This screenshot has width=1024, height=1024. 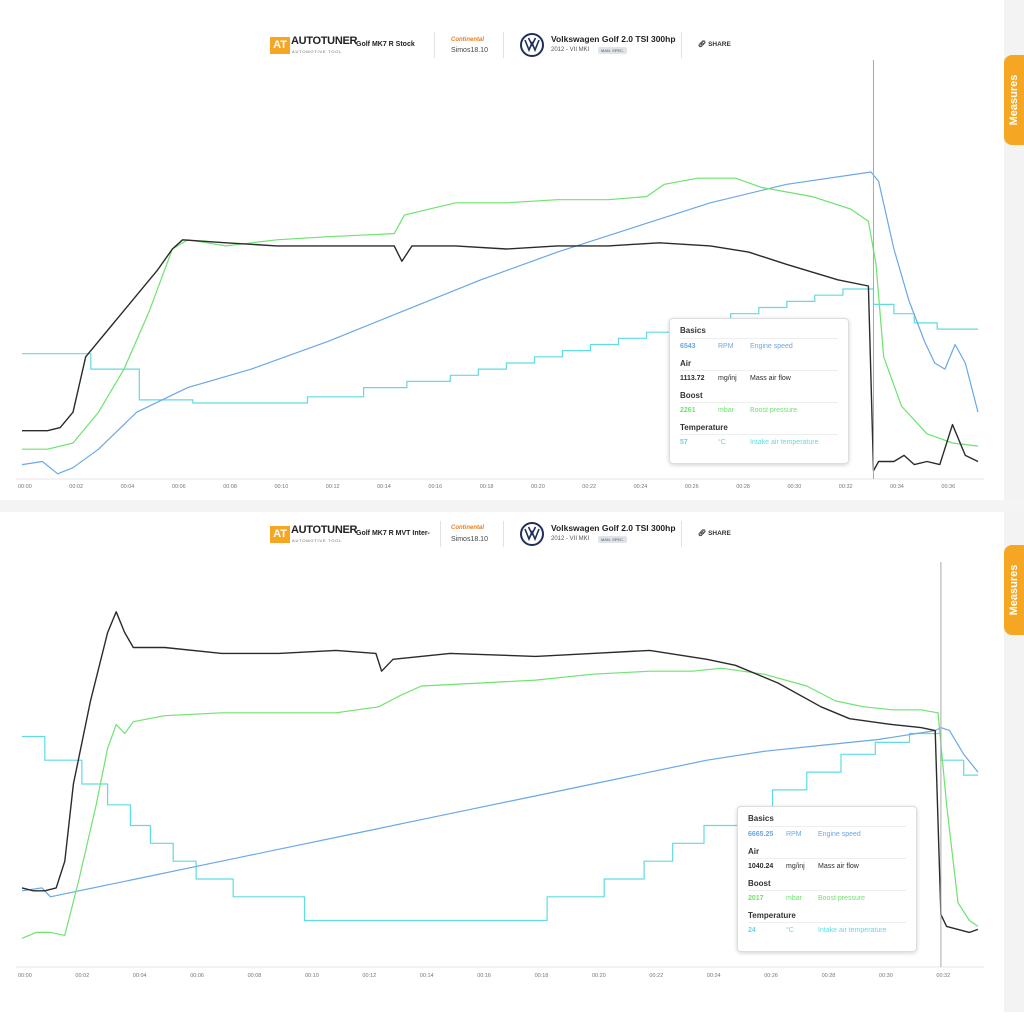 What do you see at coordinates (613, 50) in the screenshot?
I see `spec-badge: MAN. SPEC.` at bounding box center [613, 50].